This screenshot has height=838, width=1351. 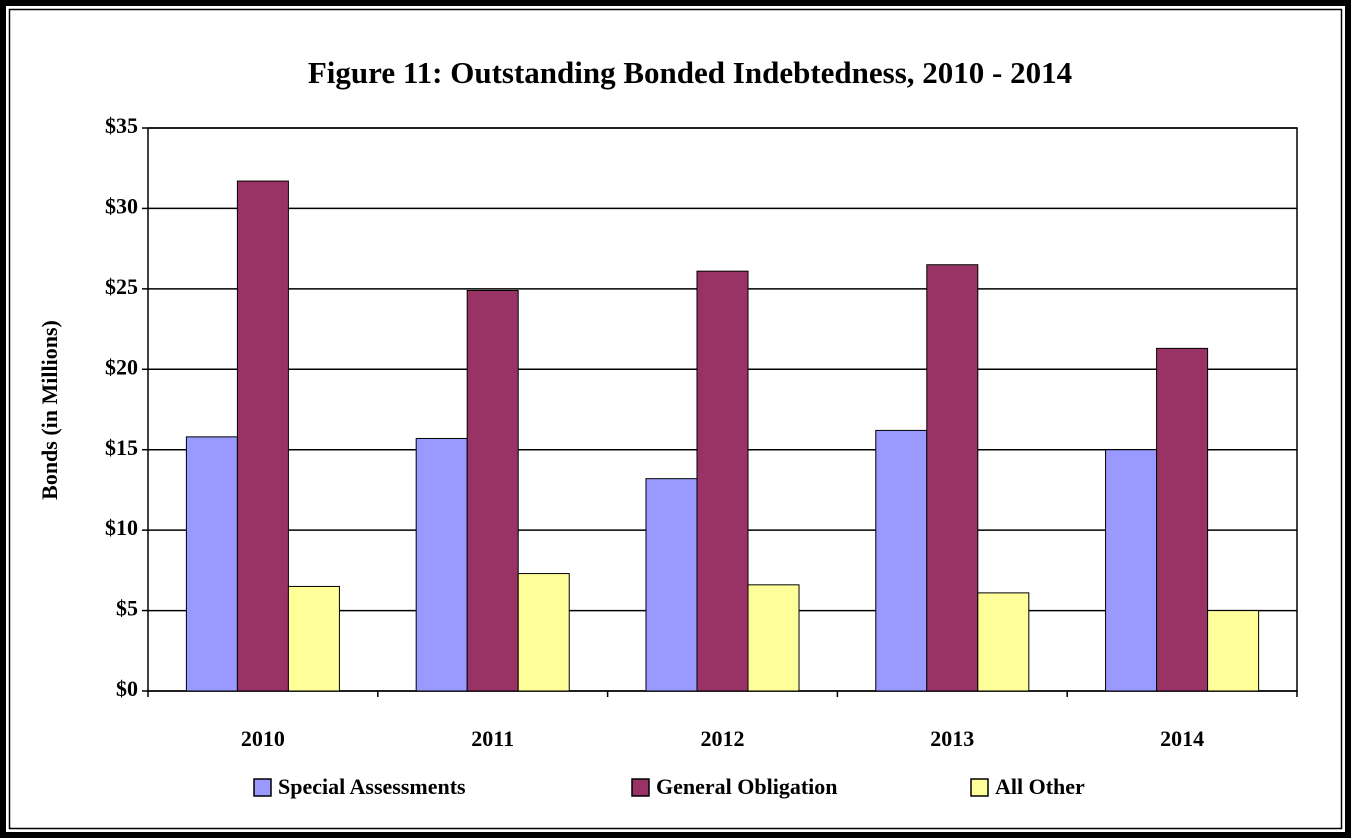 What do you see at coordinates (263, 738) in the screenshot?
I see `x-tick-label: 2010` at bounding box center [263, 738].